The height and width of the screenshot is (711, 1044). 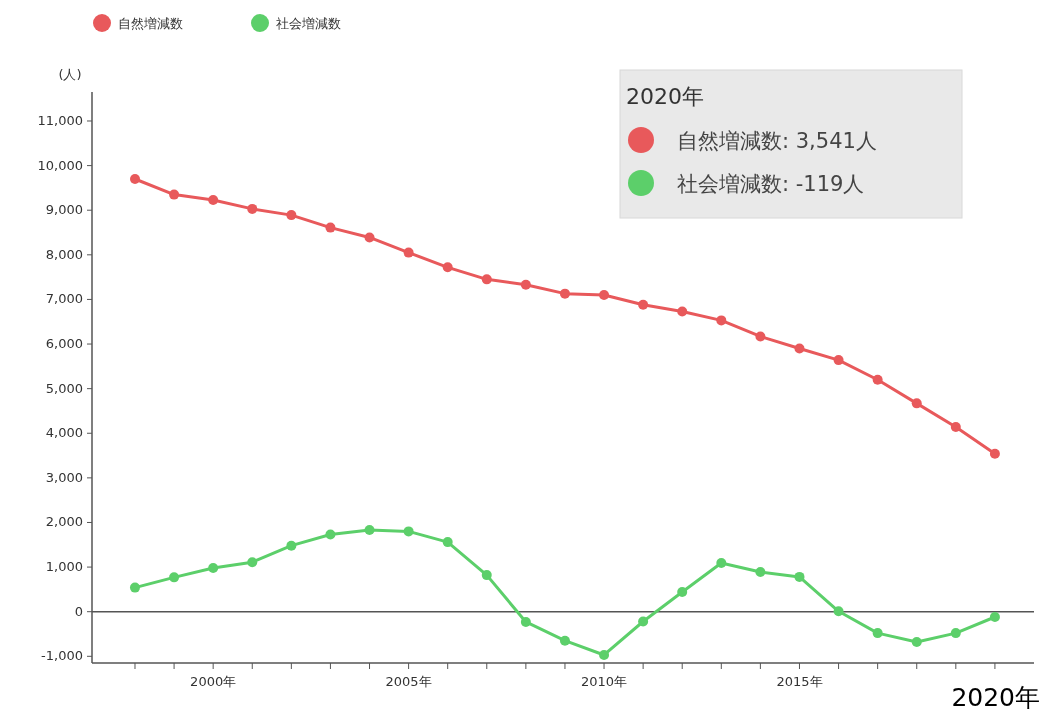 I want to click on legend-label: 自然増減数, so click(x=150, y=23).